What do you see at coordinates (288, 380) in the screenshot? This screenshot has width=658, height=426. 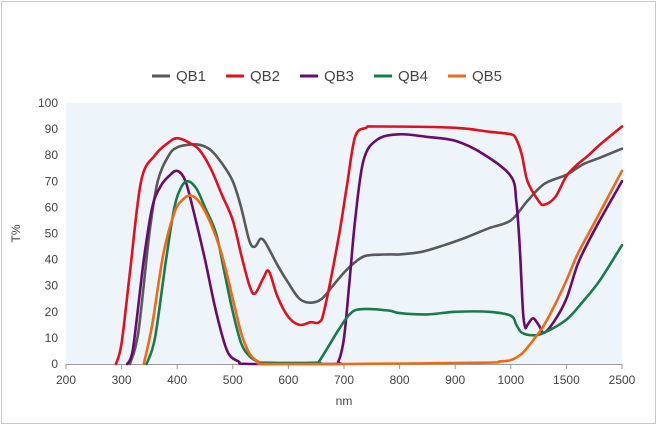 I see `x-tick-label: 600` at bounding box center [288, 380].